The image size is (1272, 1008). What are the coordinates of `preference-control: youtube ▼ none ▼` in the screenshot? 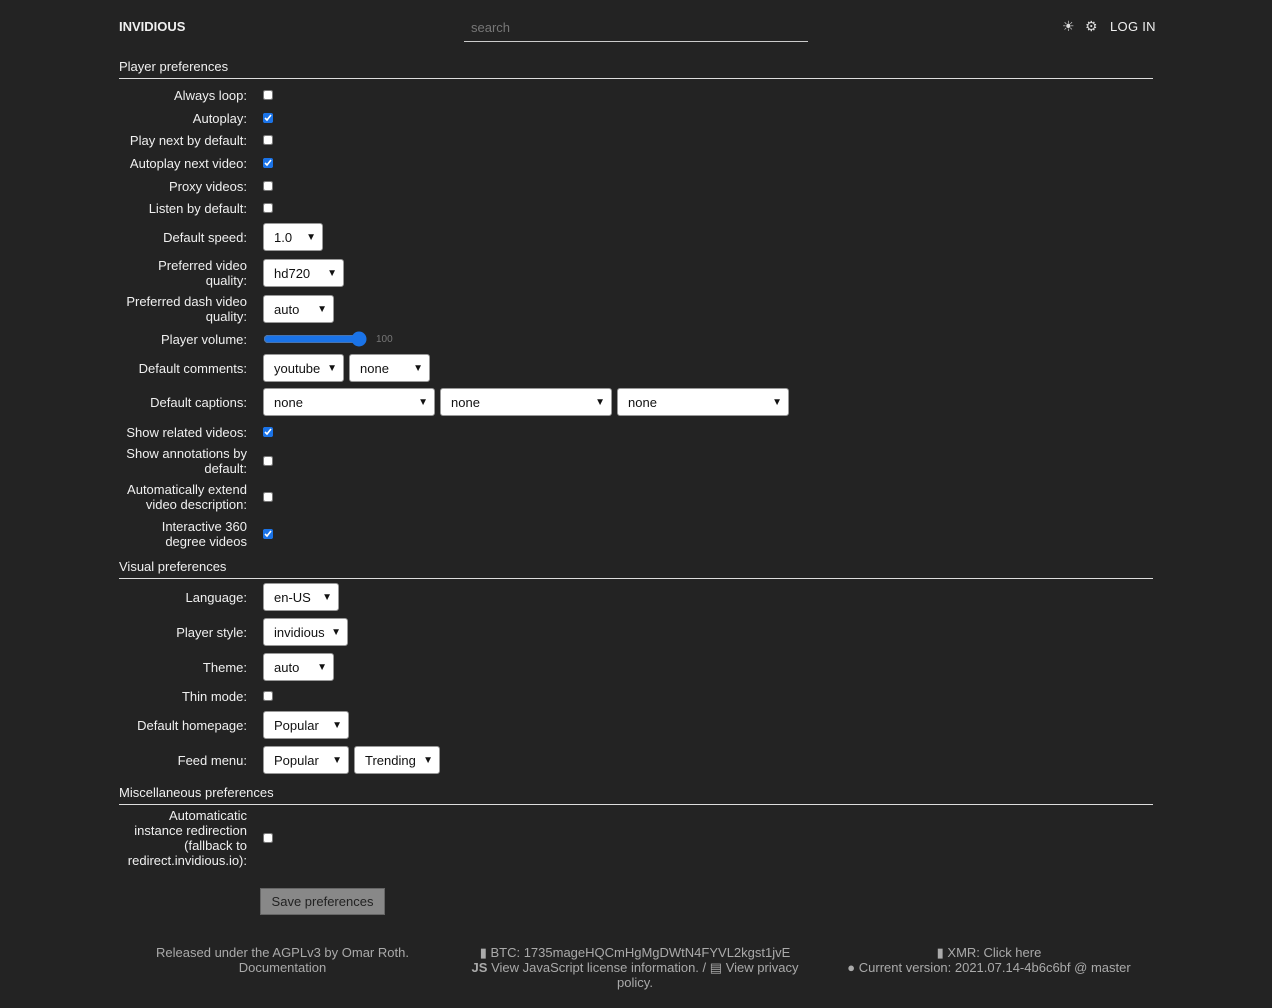 It's located at (346, 368).